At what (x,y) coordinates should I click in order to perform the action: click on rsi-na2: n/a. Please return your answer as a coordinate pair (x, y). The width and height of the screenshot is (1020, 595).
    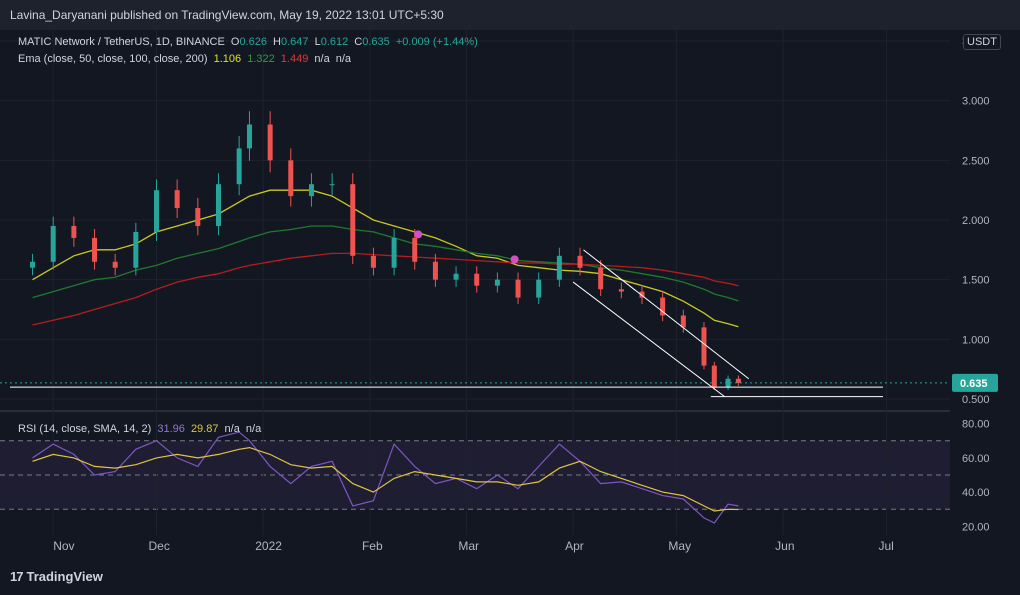
    Looking at the image, I should click on (253, 429).